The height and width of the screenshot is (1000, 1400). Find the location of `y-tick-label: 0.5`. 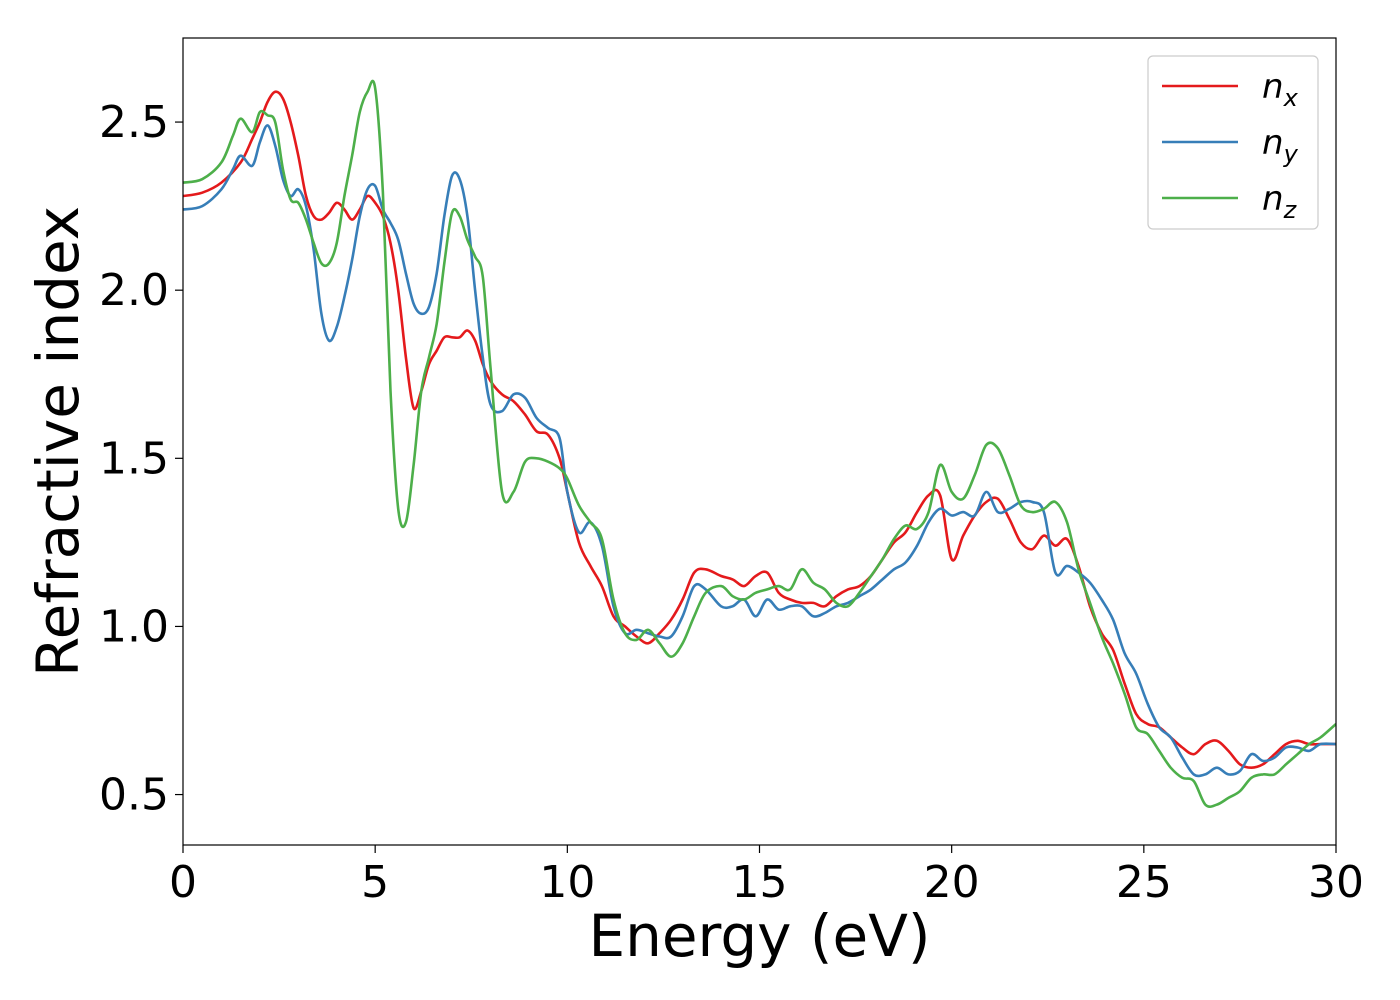

y-tick-label: 0.5 is located at coordinates (134, 795).